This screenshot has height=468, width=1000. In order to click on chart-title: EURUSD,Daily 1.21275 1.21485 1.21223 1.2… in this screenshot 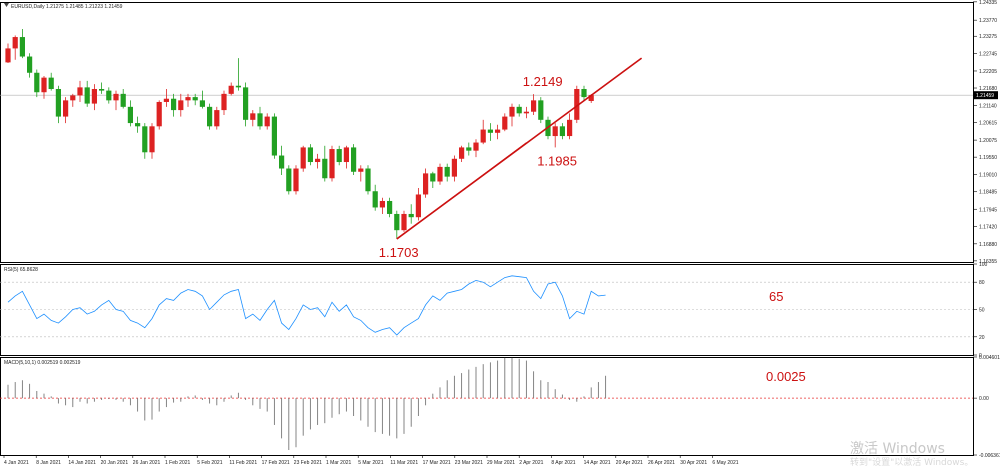, I will do `click(67, 7)`.